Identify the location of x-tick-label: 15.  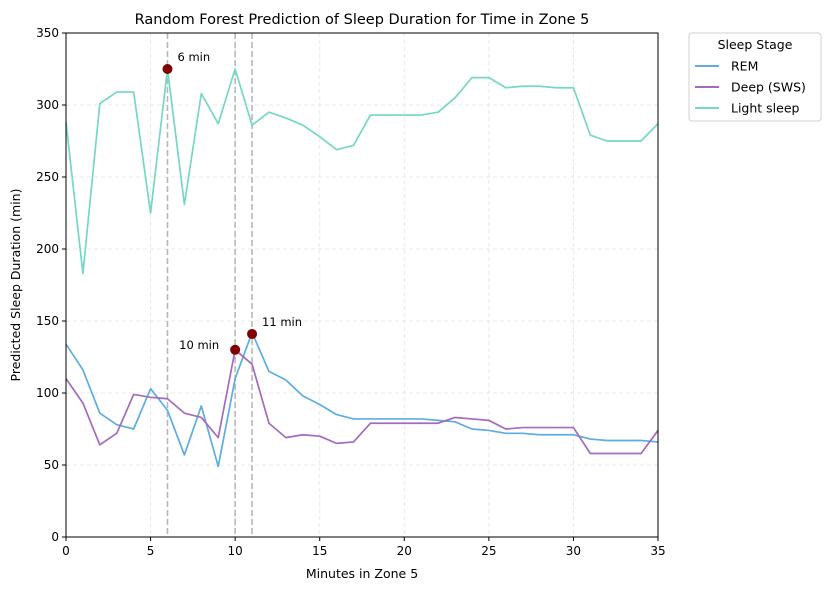
(319, 551).